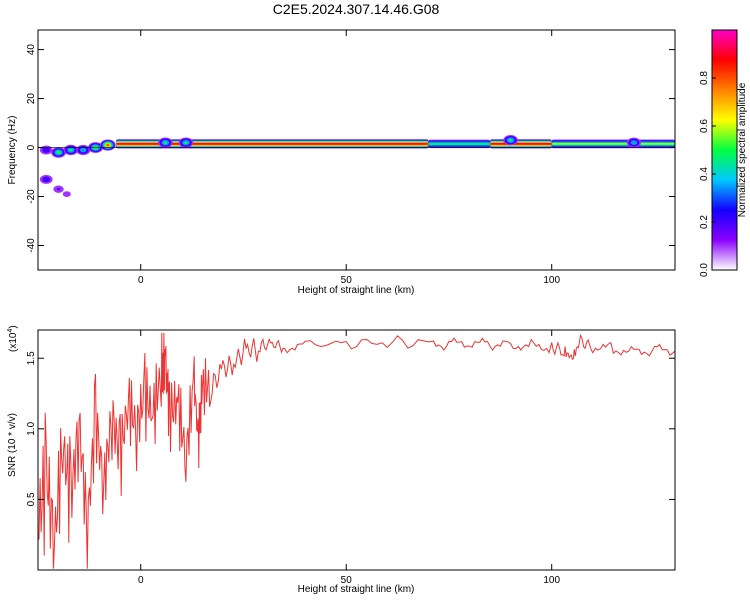  Describe the element at coordinates (704, 222) in the screenshot. I see `colorbar-tick-label: 0.2` at that location.